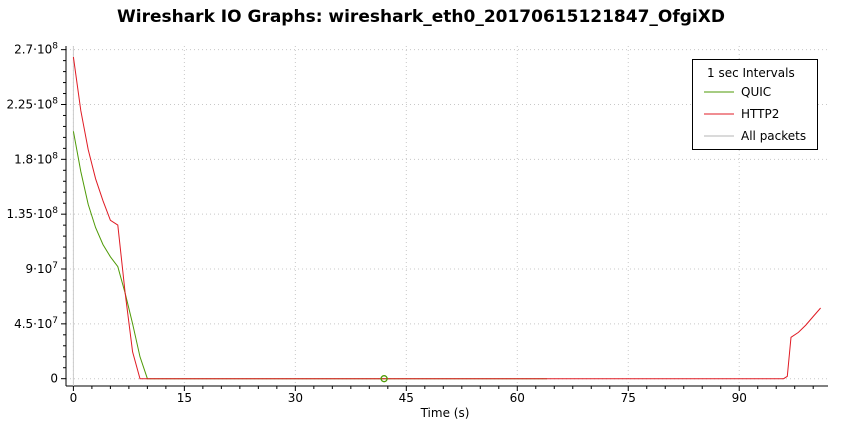 This screenshot has width=843, height=428. Describe the element at coordinates (36, 49) in the screenshot. I see `y-tick-label: 2.7·108` at that location.